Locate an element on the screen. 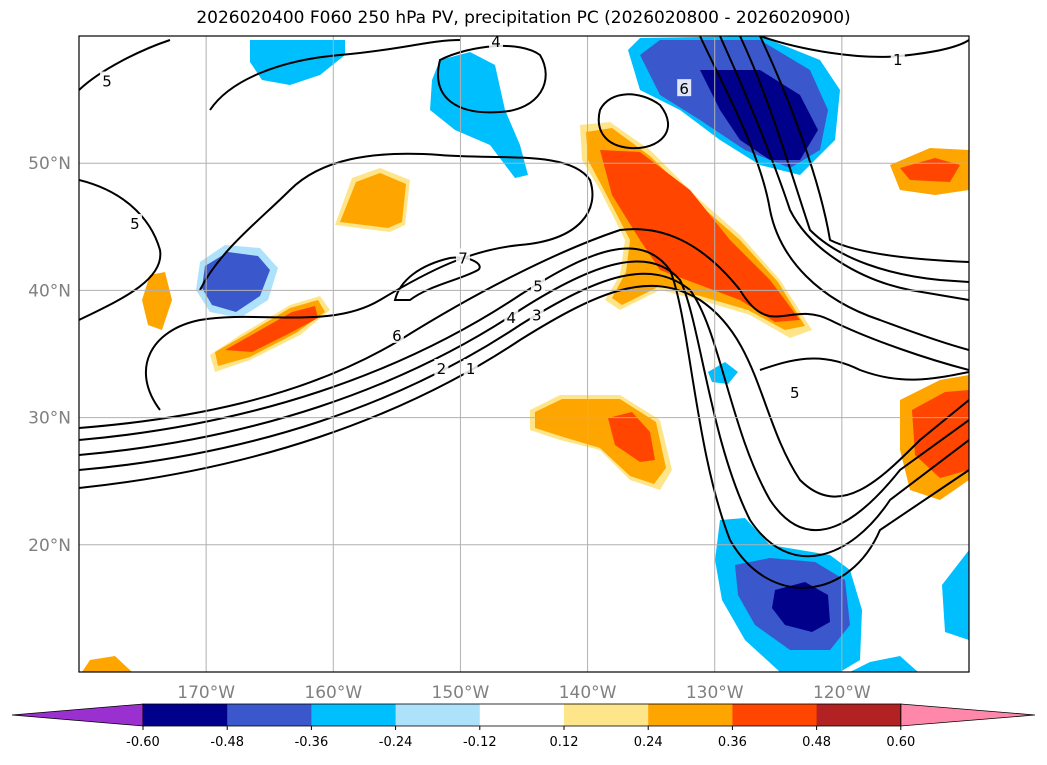  negative-area-se is located at coordinates (955, 595).